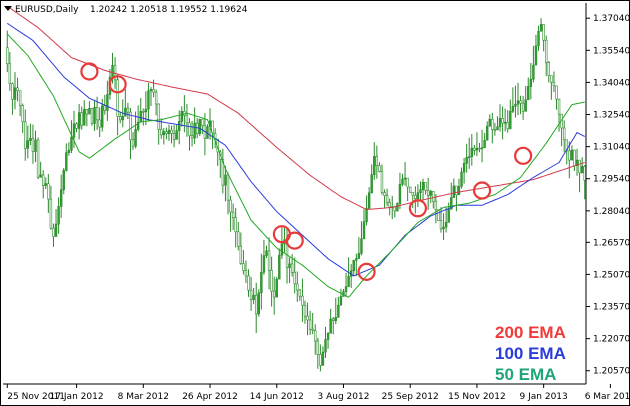 This screenshot has width=630, height=406. Describe the element at coordinates (525, 374) in the screenshot. I see `legend-50-ema: 50 EMA` at that location.